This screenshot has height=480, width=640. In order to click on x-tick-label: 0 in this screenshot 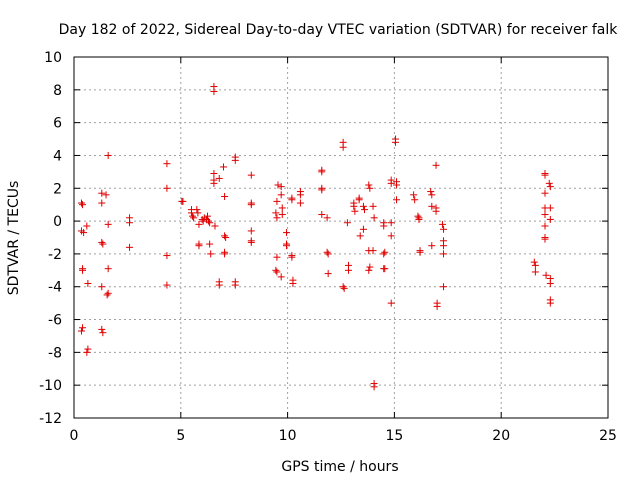, I will do `click(74, 436)`.